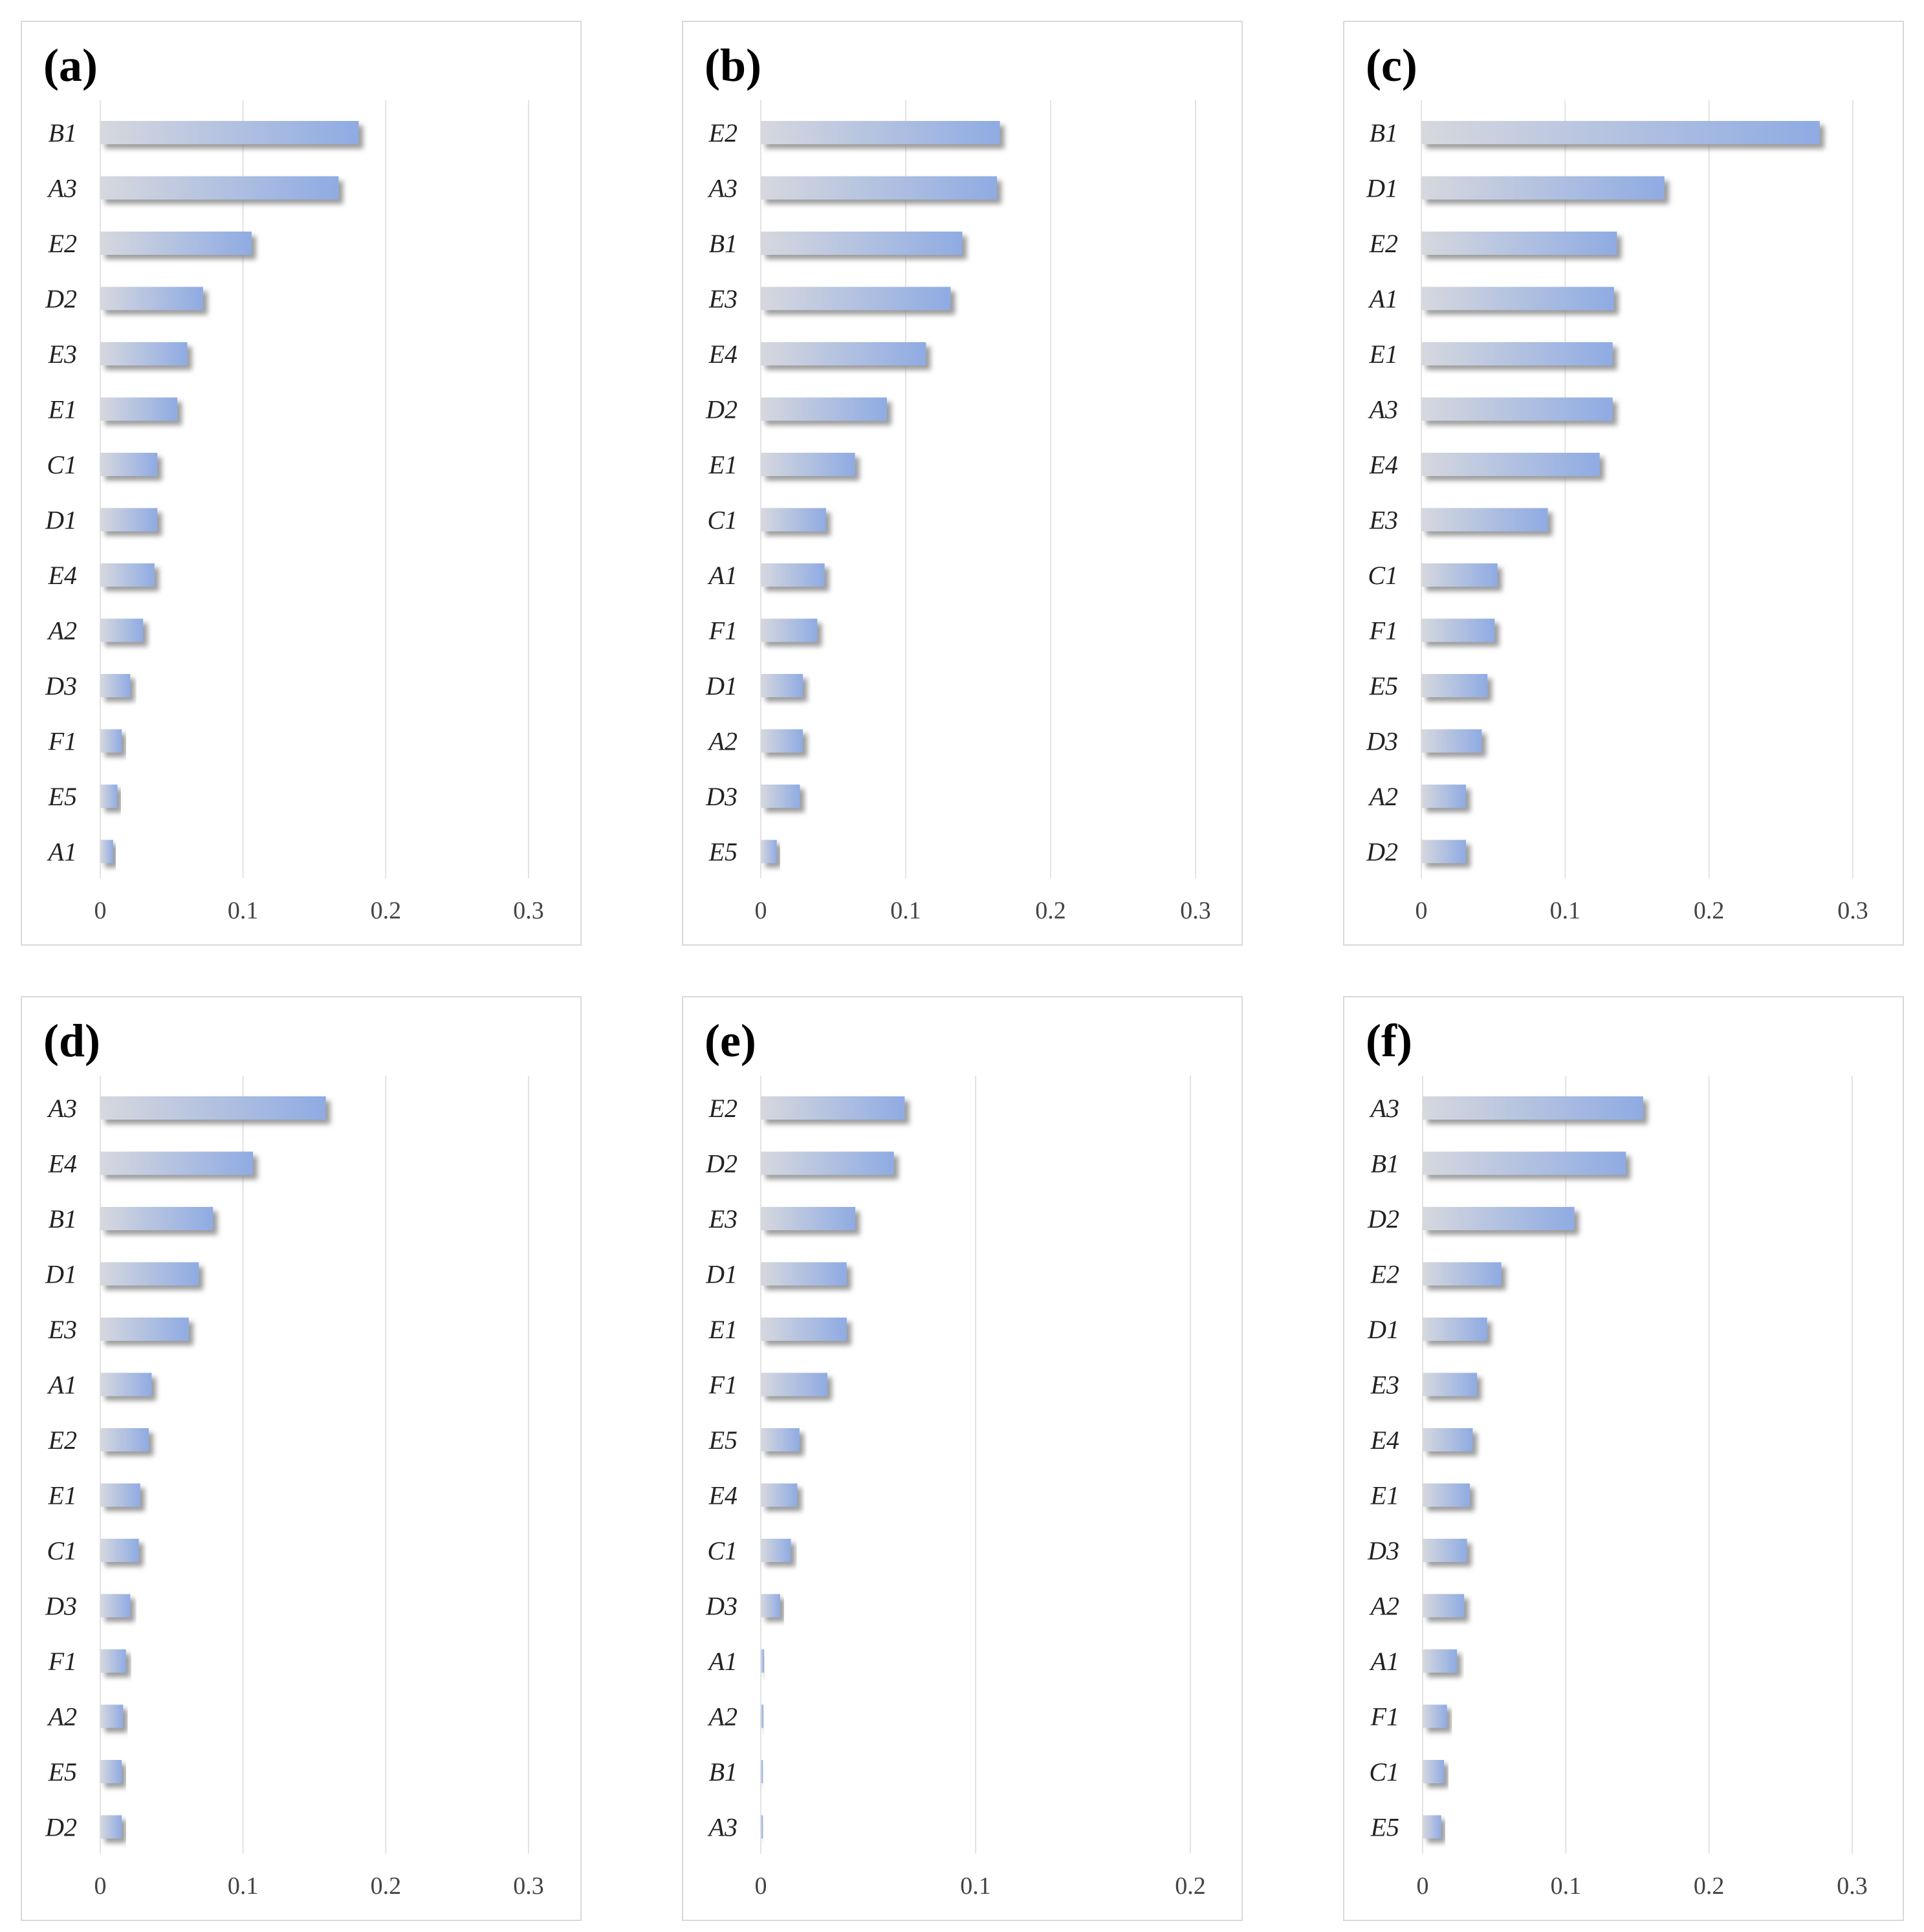  Describe the element at coordinates (962, 1458) in the screenshot. I see `panel-frame` at that location.